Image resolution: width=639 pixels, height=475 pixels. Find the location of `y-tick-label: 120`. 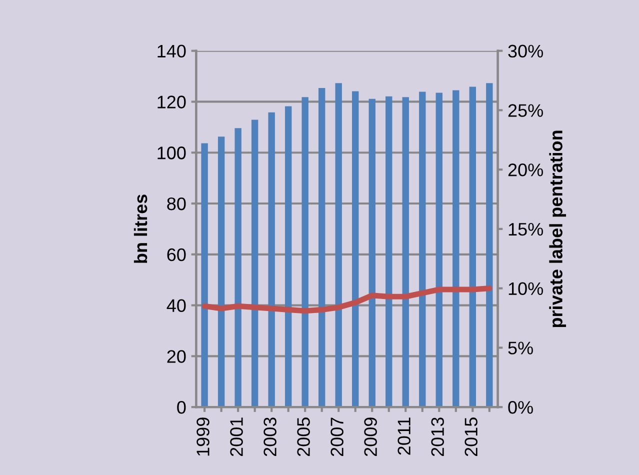

y-tick-label: 120 is located at coordinates (172, 102).